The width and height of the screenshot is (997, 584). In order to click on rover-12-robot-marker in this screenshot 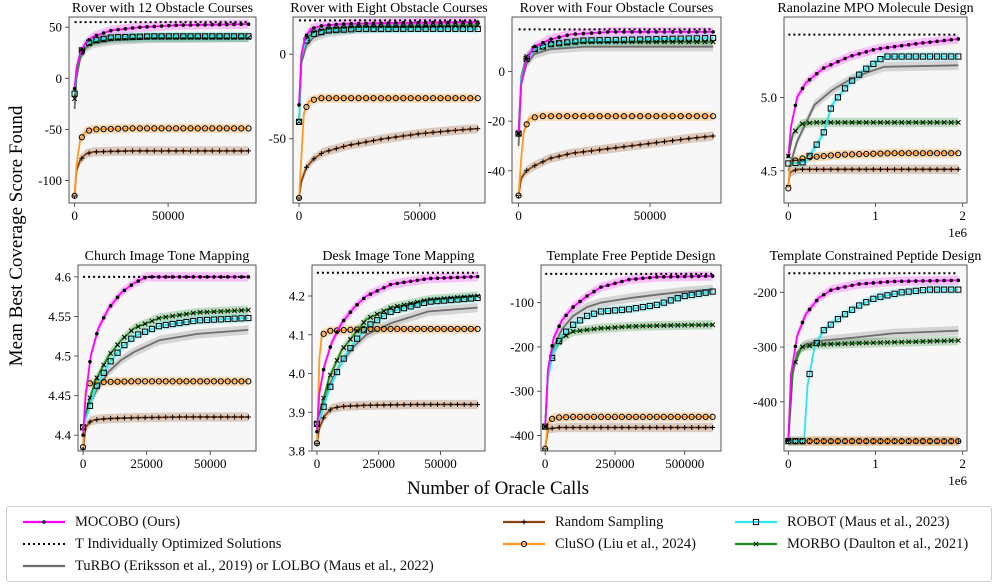, I will do `click(74, 93)`.